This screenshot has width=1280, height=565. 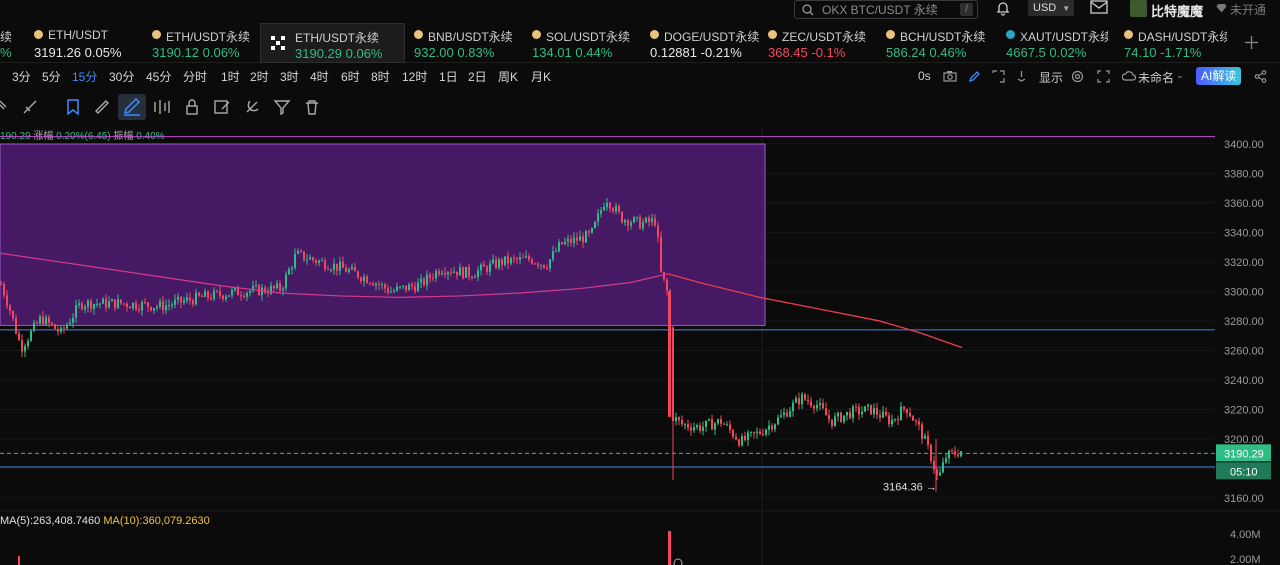 What do you see at coordinates (73, 107) in the screenshot?
I see `bookmark-tool-icon` at bounding box center [73, 107].